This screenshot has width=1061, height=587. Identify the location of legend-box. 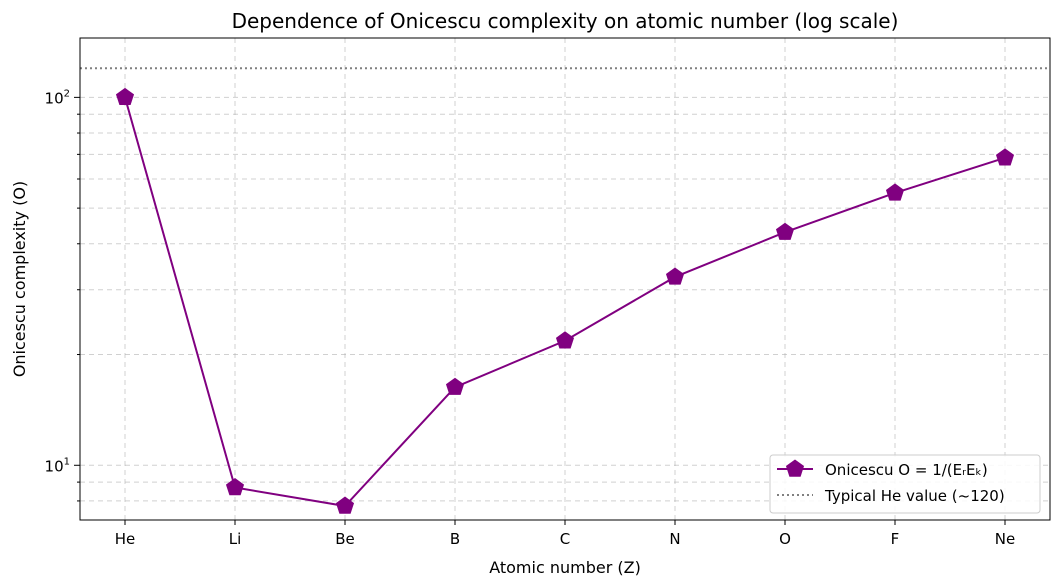
(905, 484).